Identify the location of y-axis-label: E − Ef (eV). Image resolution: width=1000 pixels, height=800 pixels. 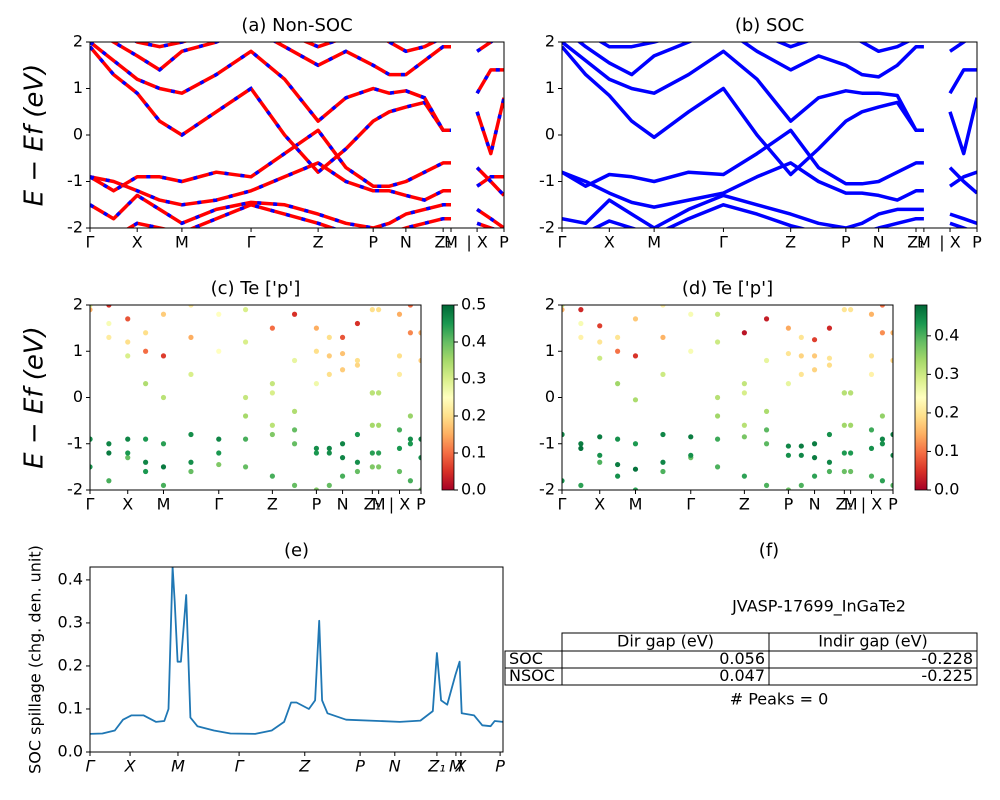
(35, 397).